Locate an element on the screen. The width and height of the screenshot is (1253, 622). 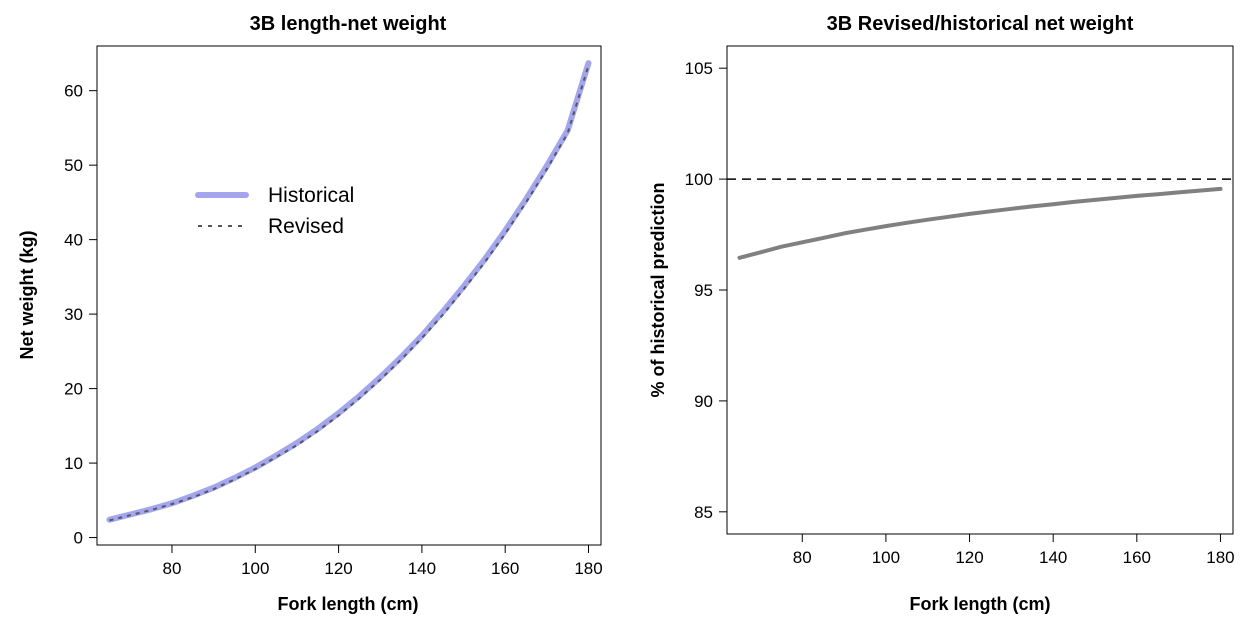
chart-right-xlabel: Fork length (cm) is located at coordinates (979, 604).